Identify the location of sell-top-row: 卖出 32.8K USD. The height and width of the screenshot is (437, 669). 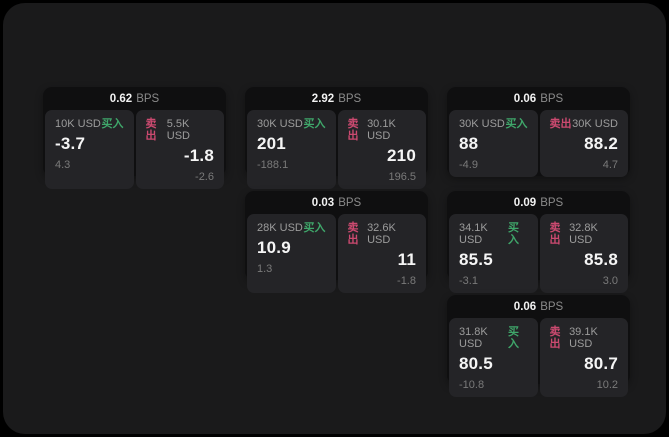
(584, 234).